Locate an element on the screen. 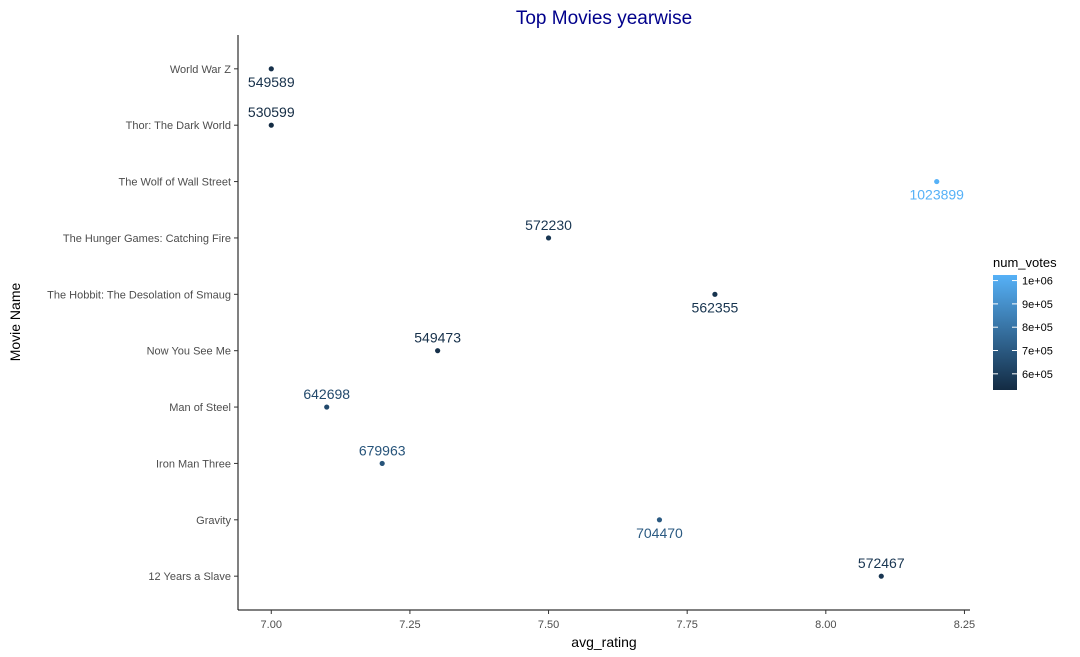 Image resolution: width=1080 pixels, height=657 pixels. data-label: 562355 is located at coordinates (715, 307).